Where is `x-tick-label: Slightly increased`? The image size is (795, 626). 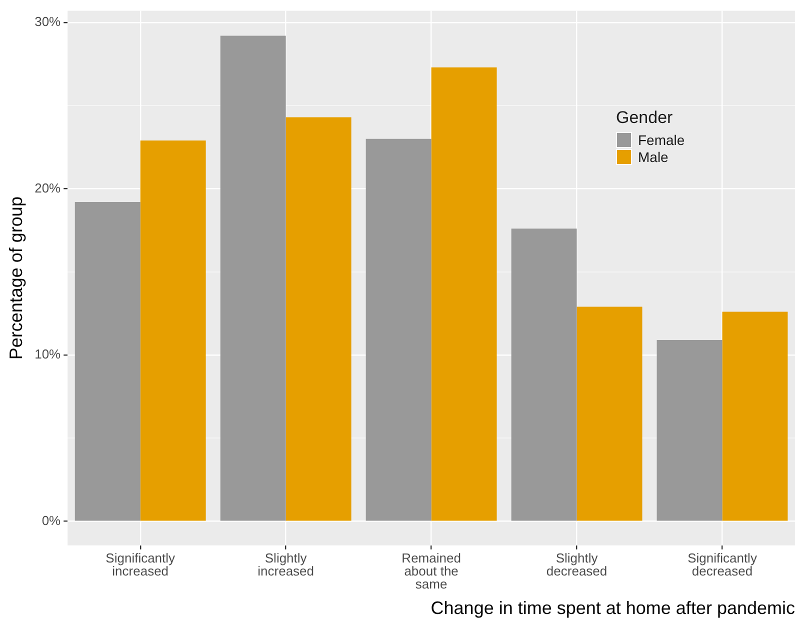 x-tick-label: Slightly increased is located at coordinates (286, 564).